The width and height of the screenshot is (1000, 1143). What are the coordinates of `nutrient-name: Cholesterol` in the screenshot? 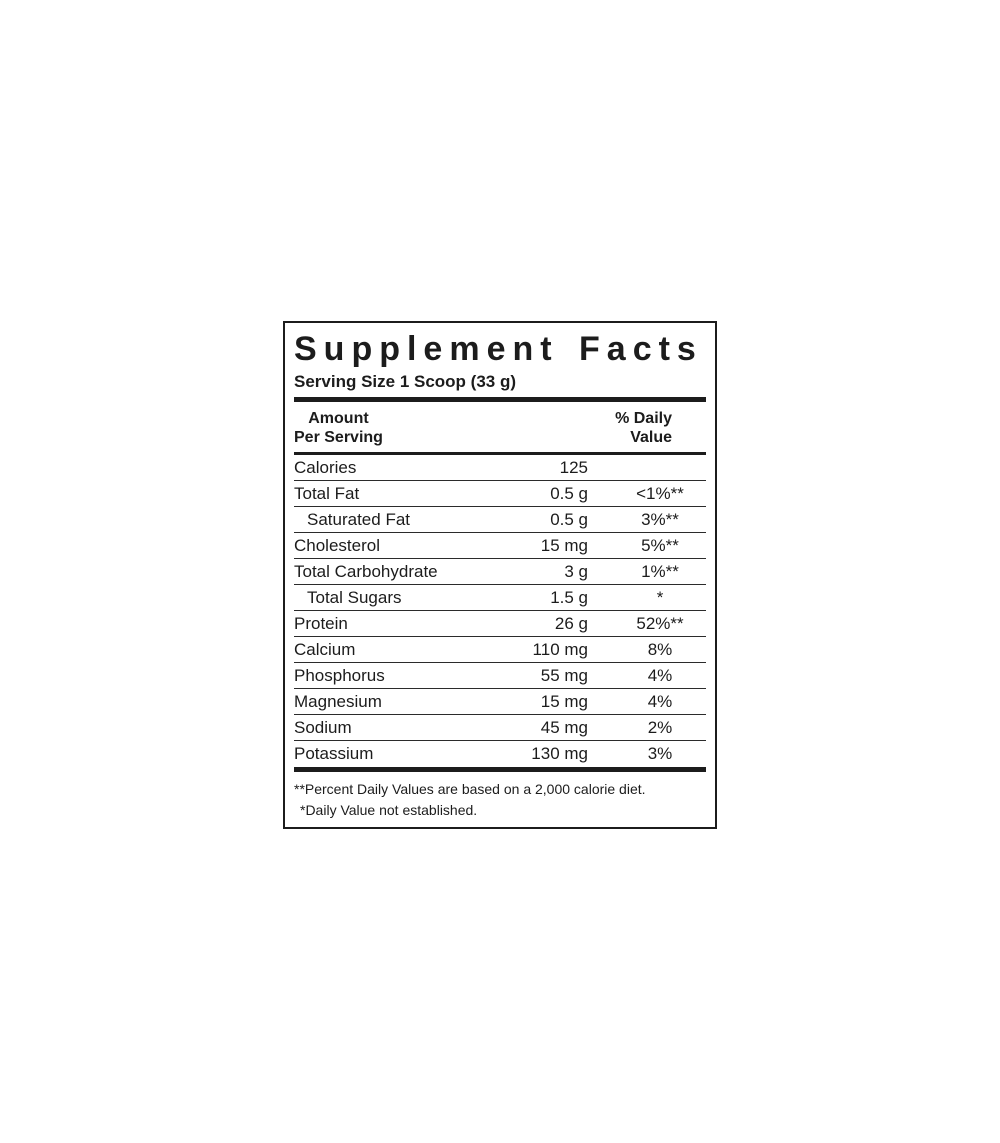 It's located at (337, 545).